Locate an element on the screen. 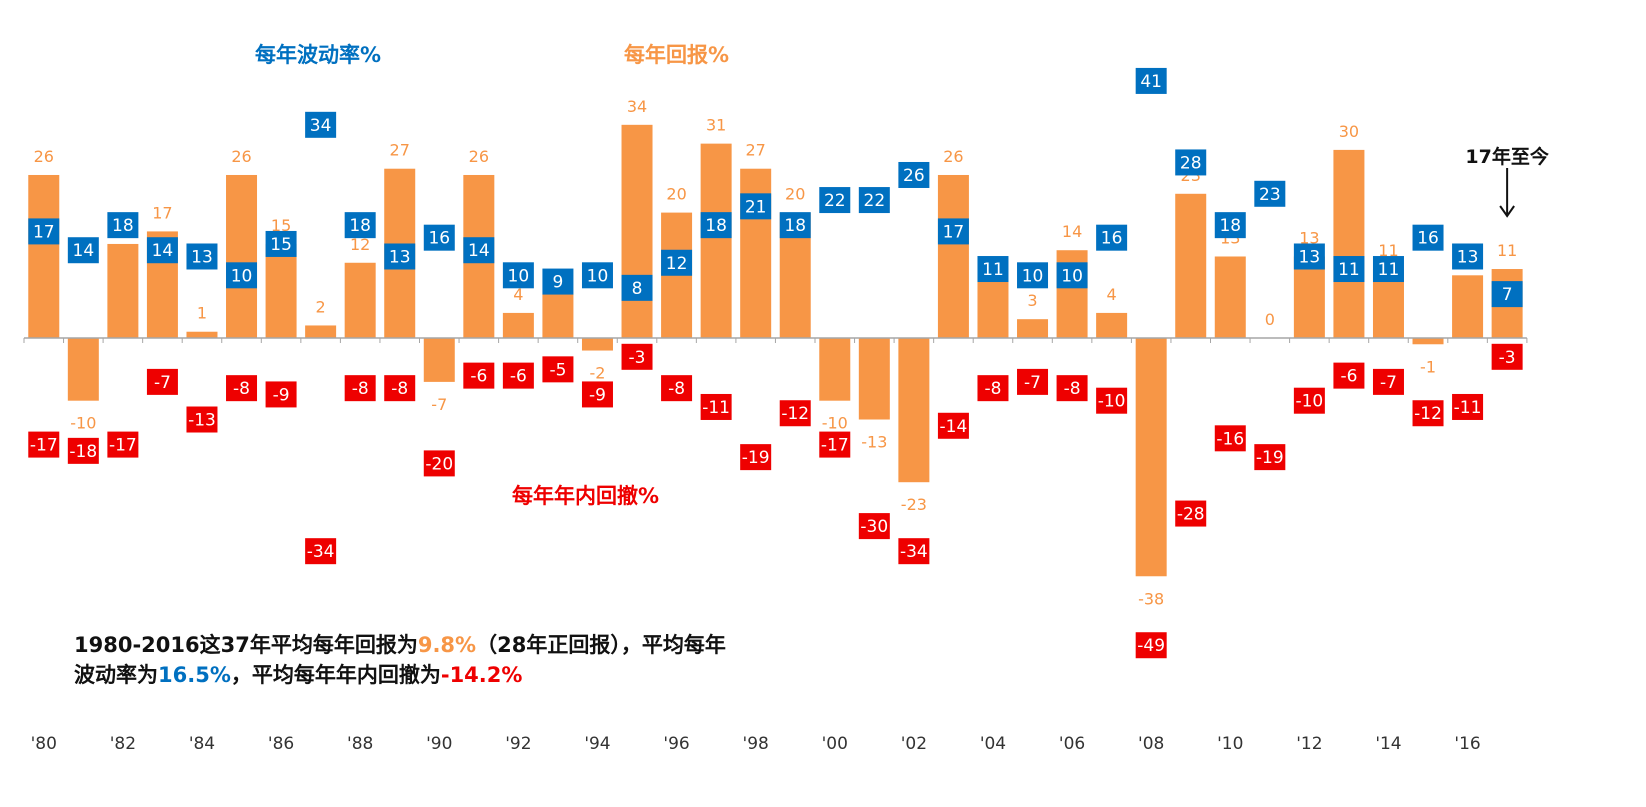  volatility-label: 15 is located at coordinates (281, 245).